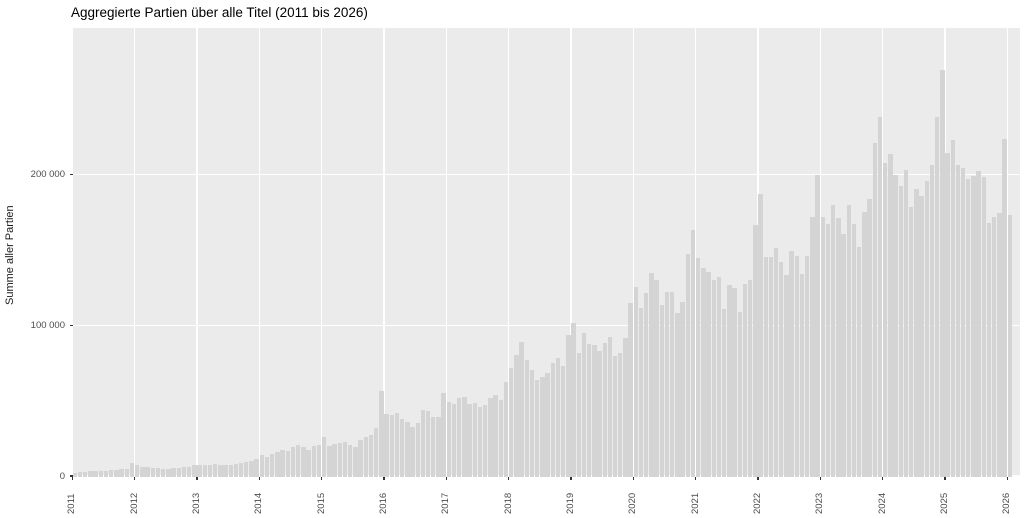 Image resolution: width=1024 pixels, height=518 pixels. I want to click on y-tick-label-100000: 100 000, so click(47, 325).